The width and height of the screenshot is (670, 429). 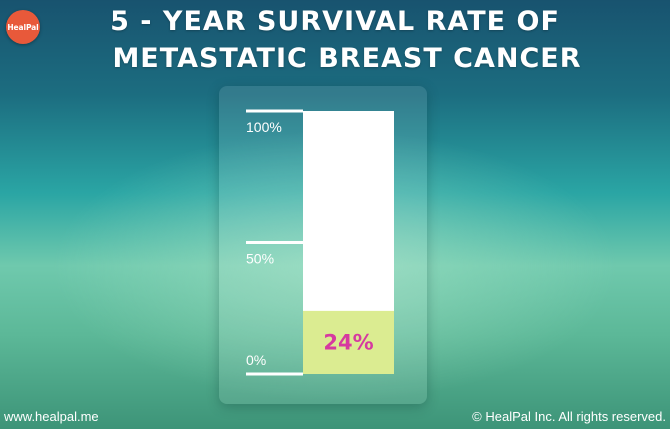 I want to click on website-link: www.healpal.me, so click(x=51, y=416).